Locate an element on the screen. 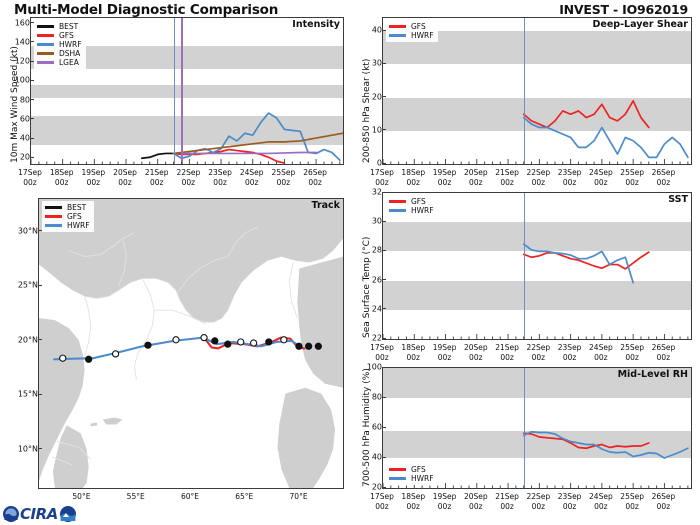 The image size is (700, 525). shaded-band is located at coordinates (537, 383).